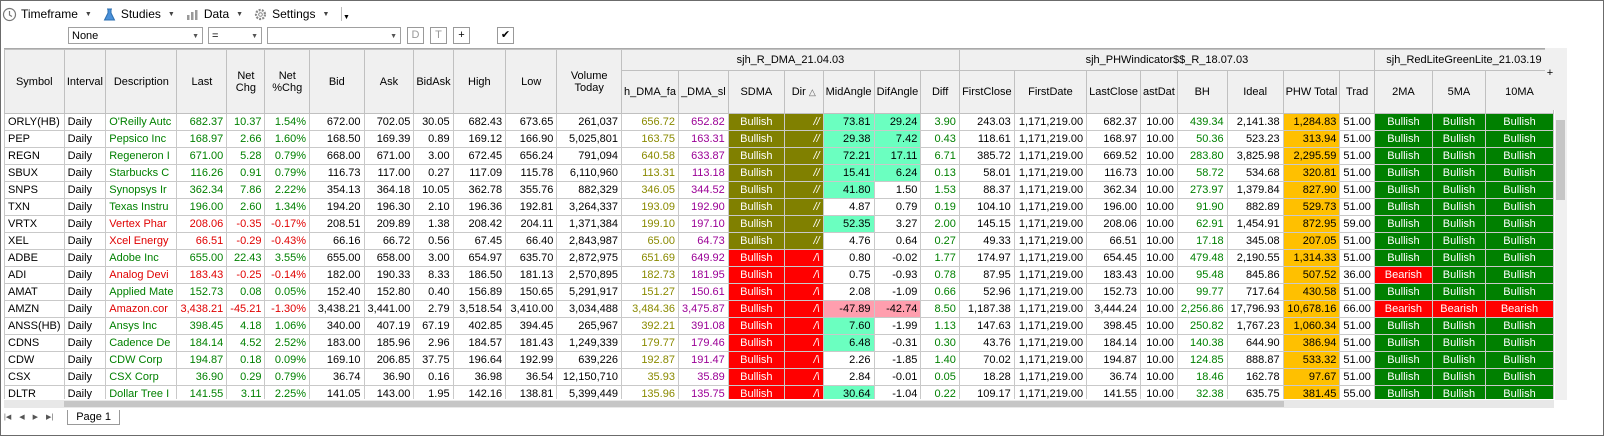 The image size is (1604, 436). What do you see at coordinates (531, 360) in the screenshot?
I see `cell-low: 192.99` at bounding box center [531, 360].